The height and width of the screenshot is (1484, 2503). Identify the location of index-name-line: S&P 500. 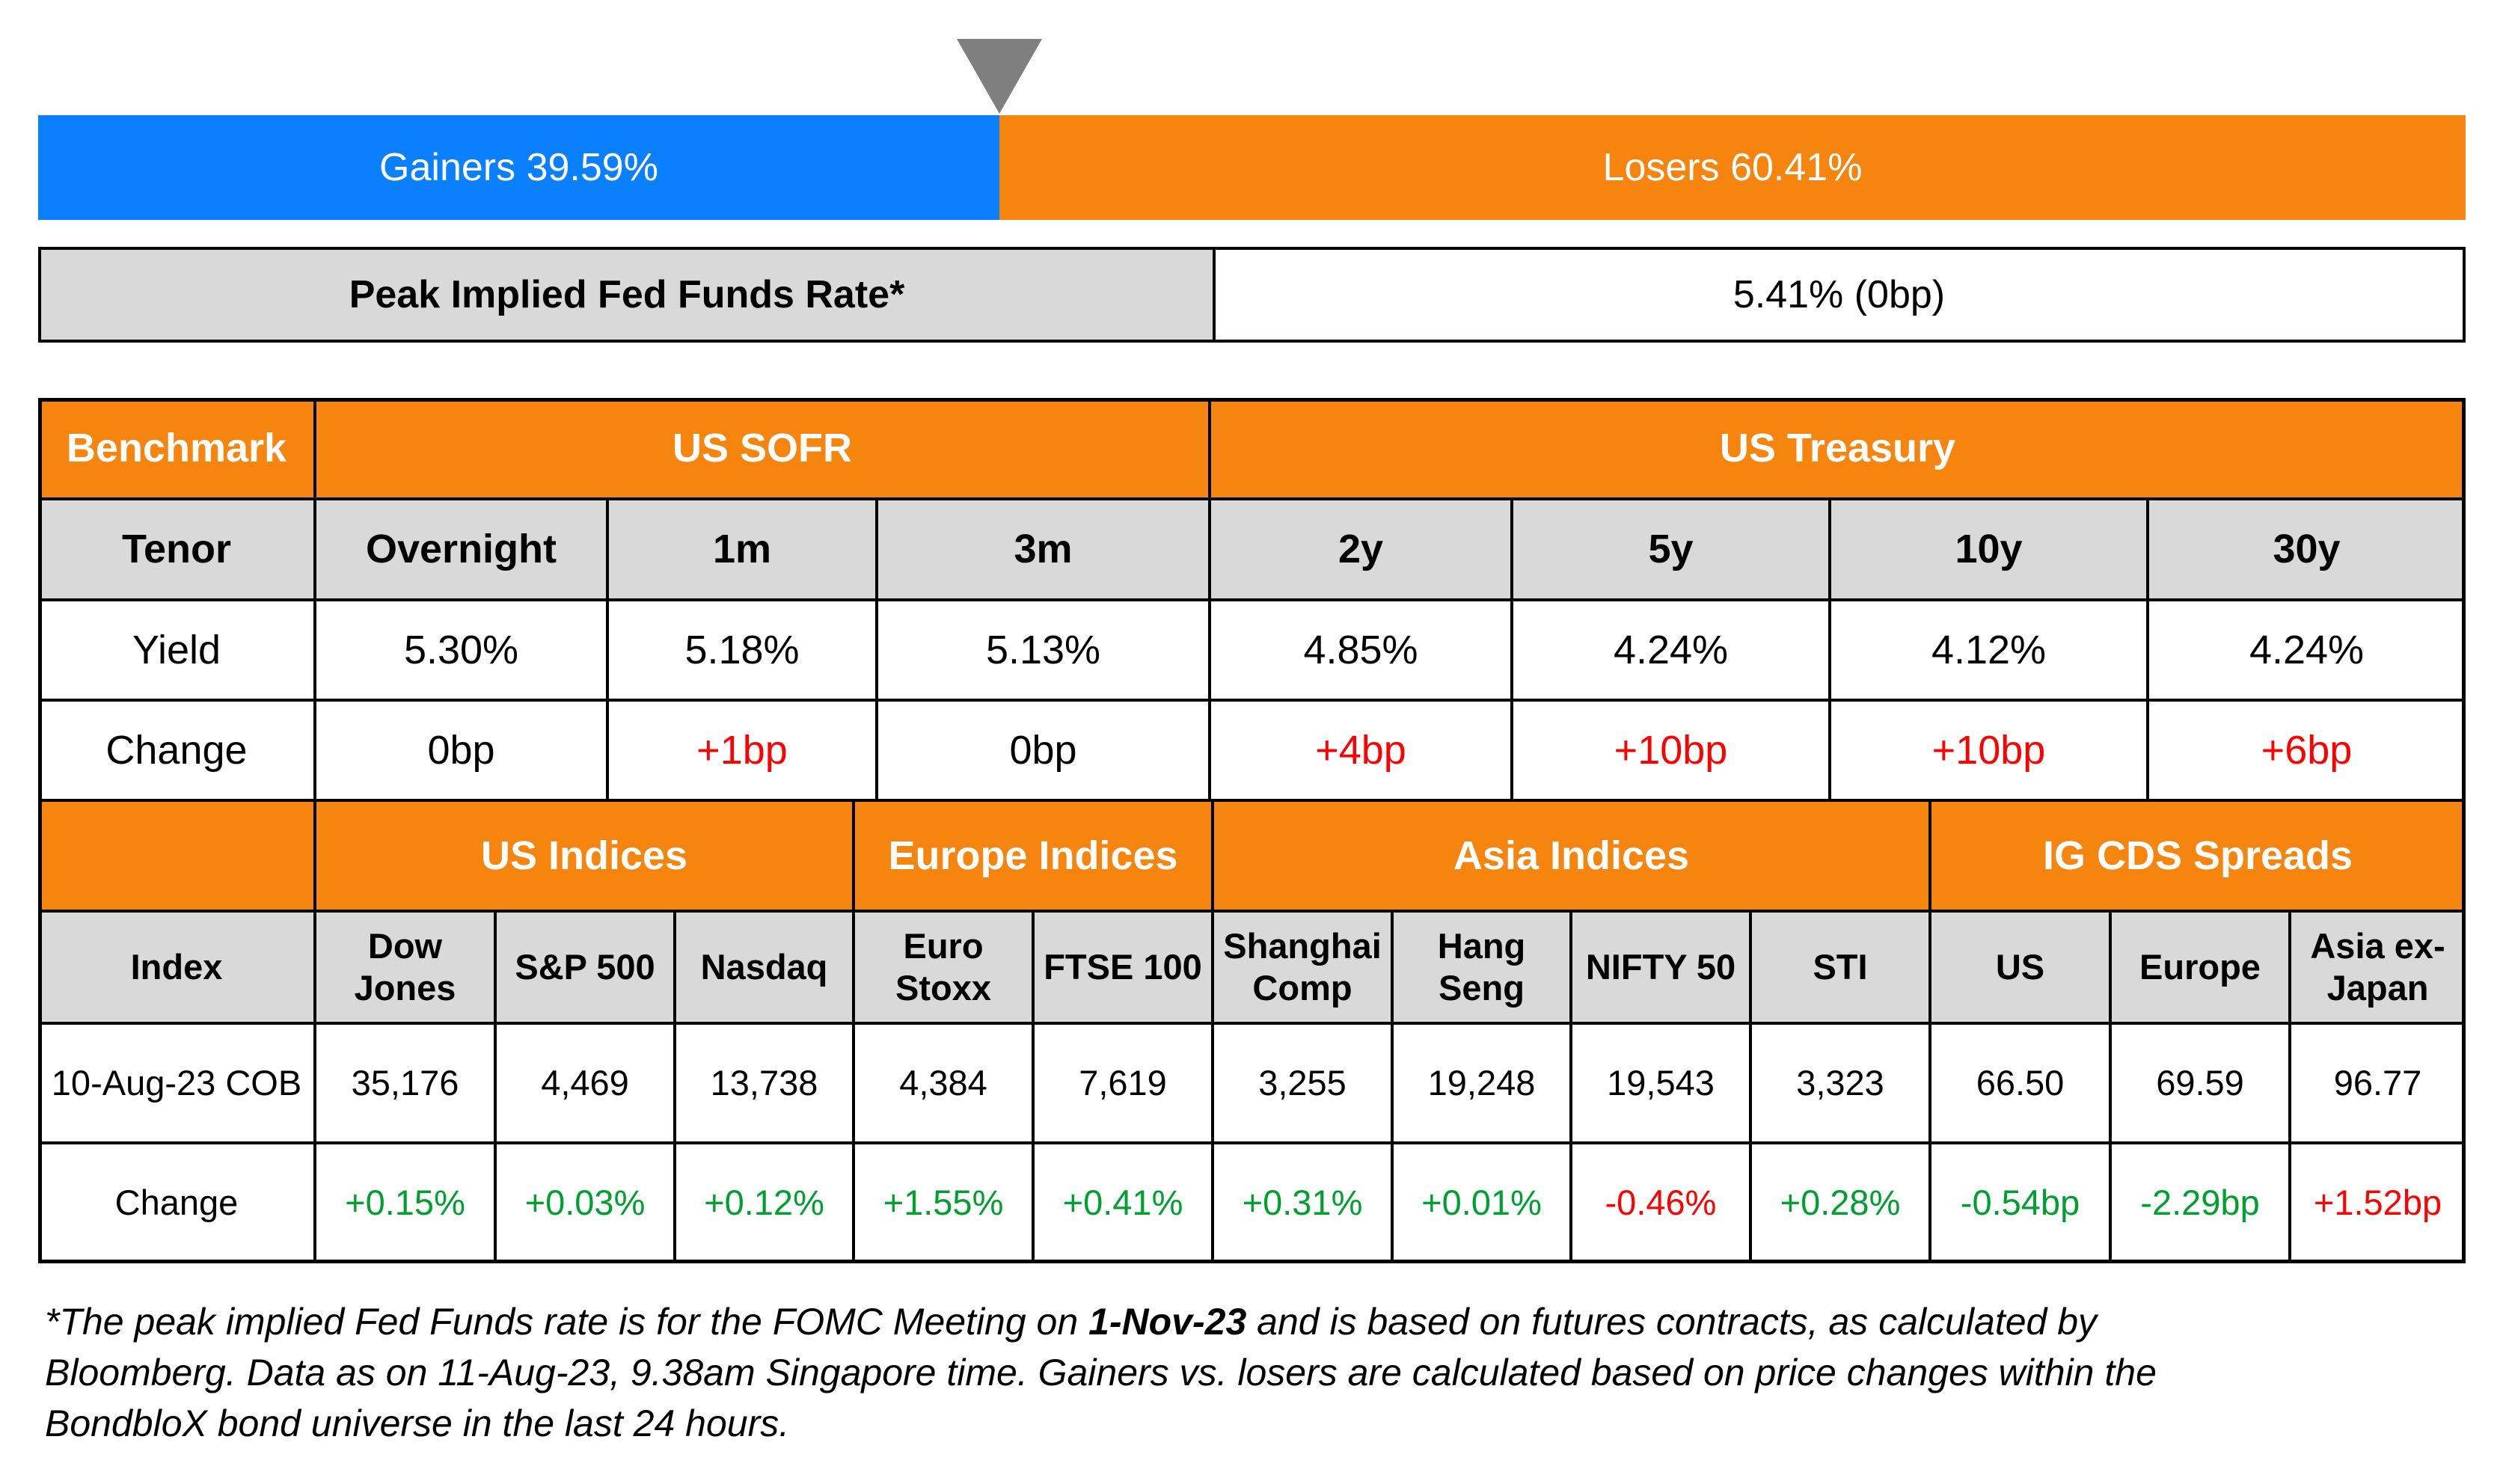
(585, 966).